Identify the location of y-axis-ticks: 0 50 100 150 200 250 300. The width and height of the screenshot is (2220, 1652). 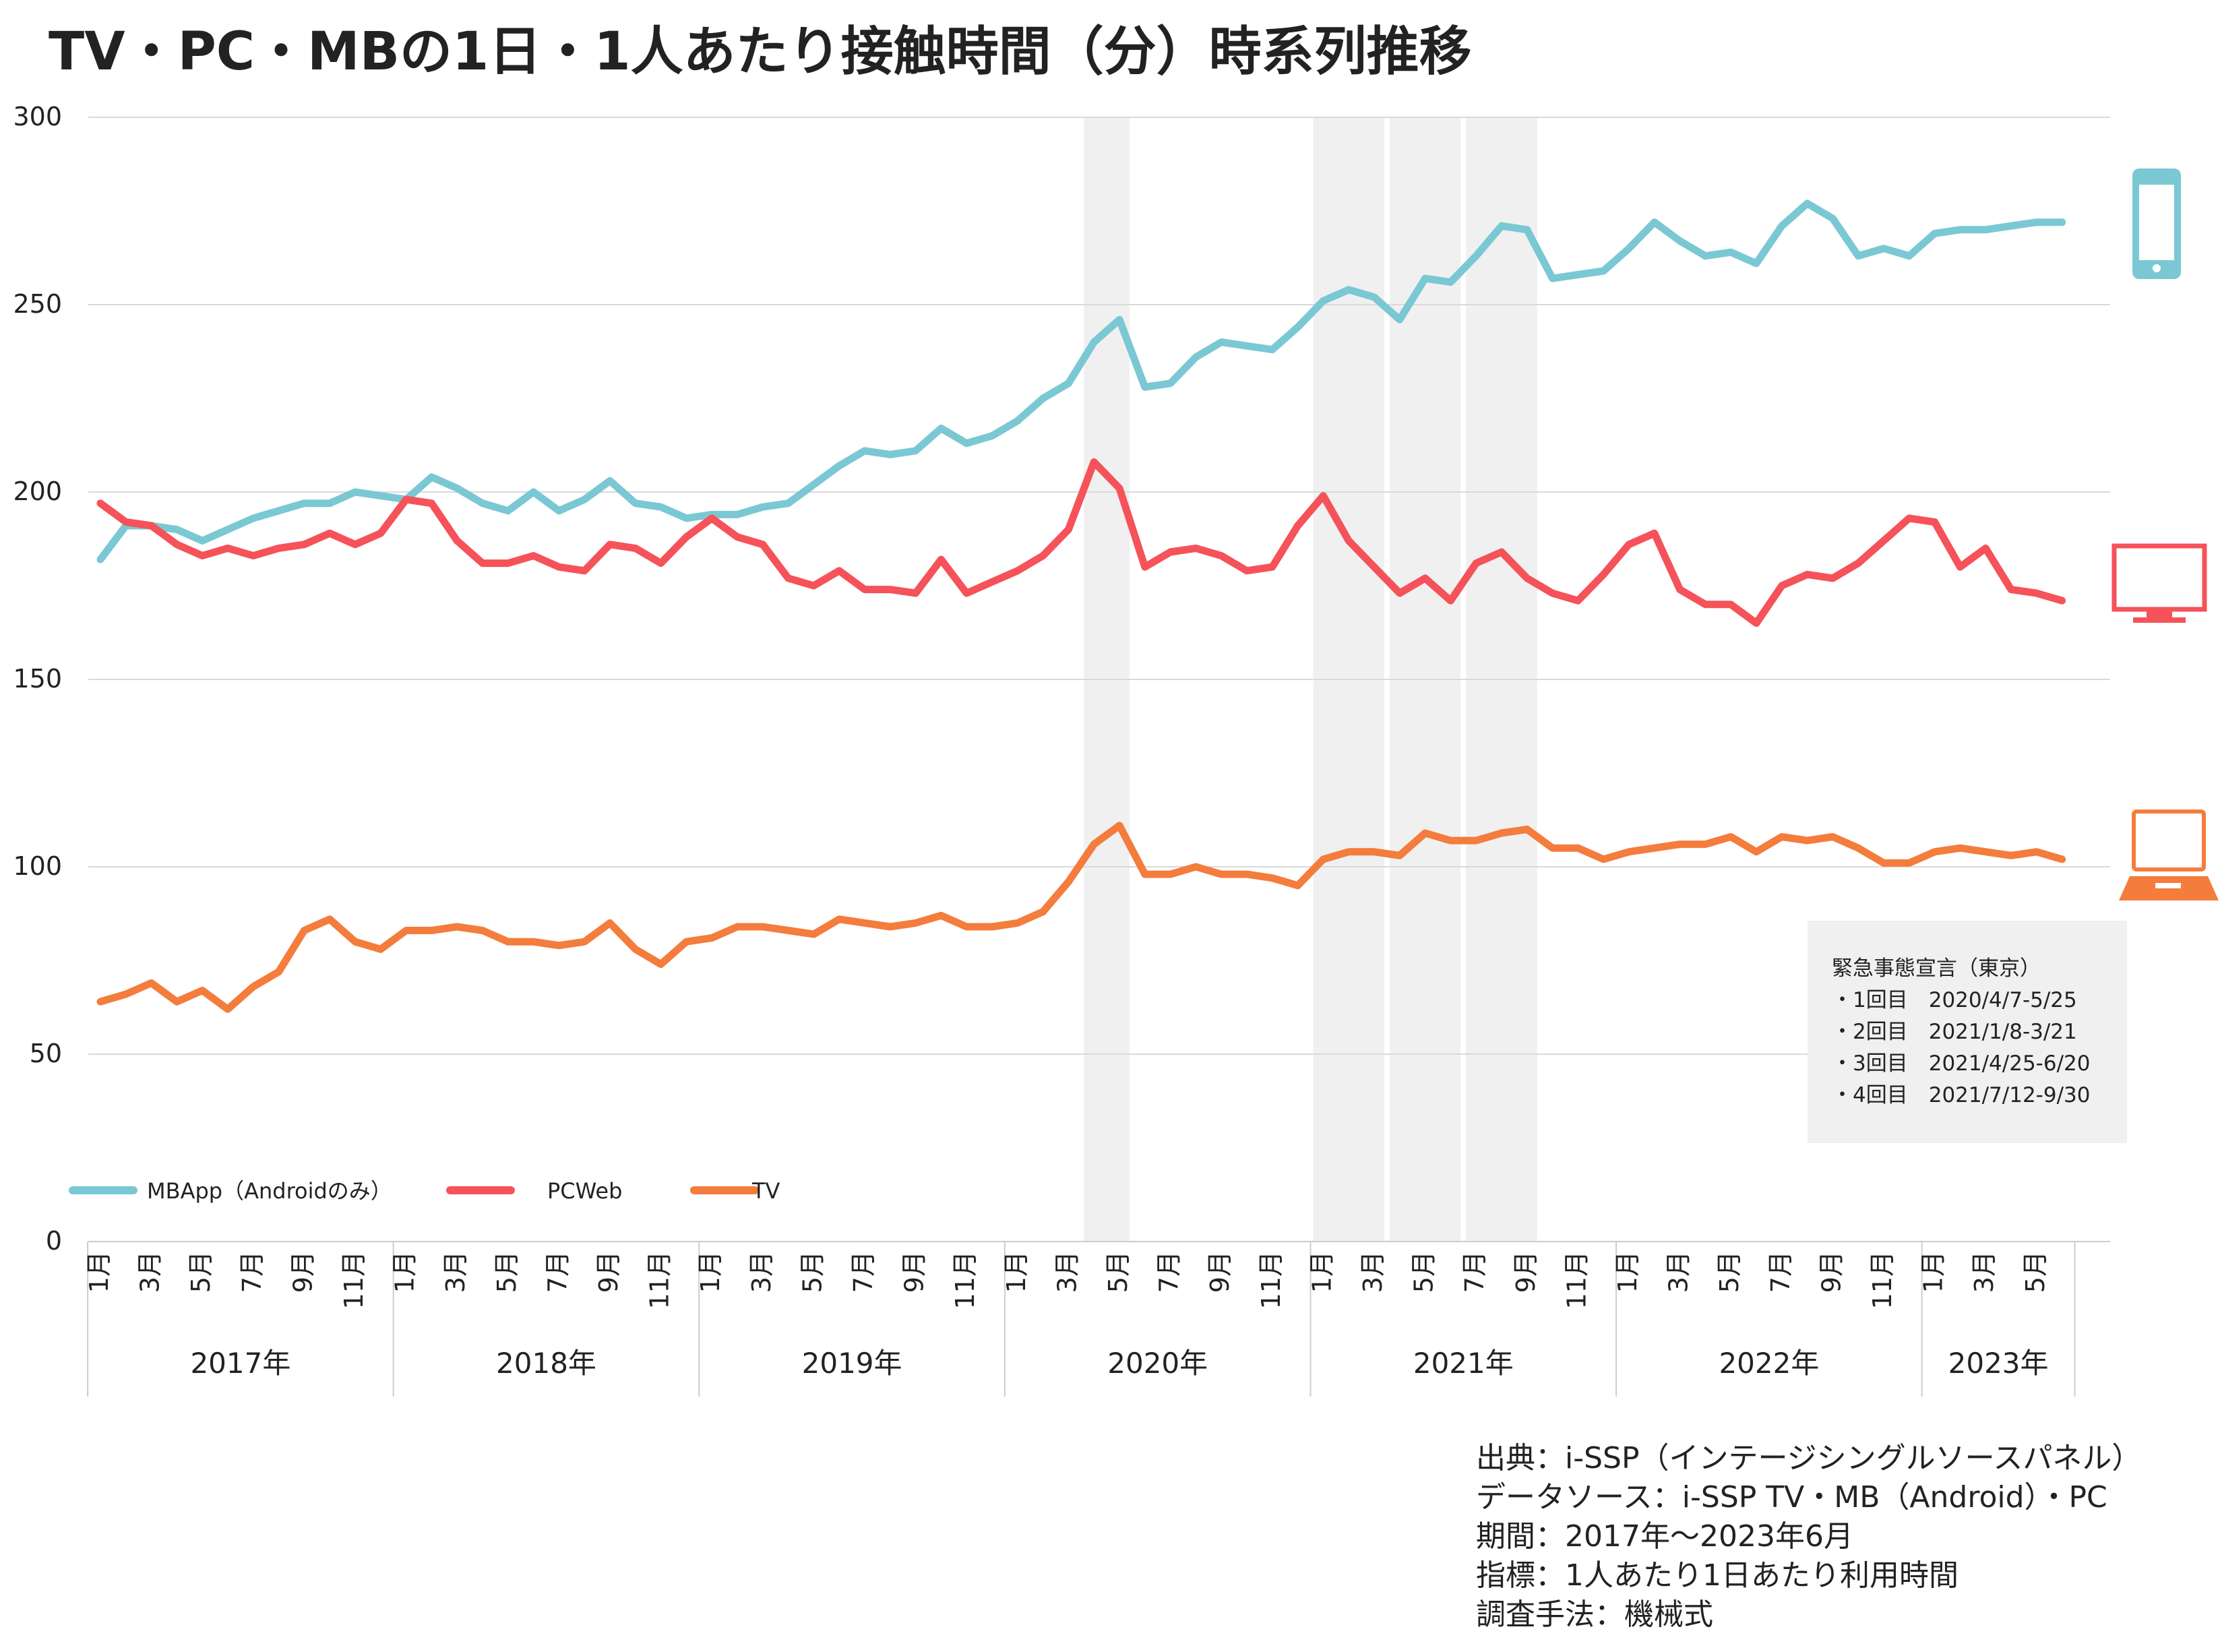
(37, 679).